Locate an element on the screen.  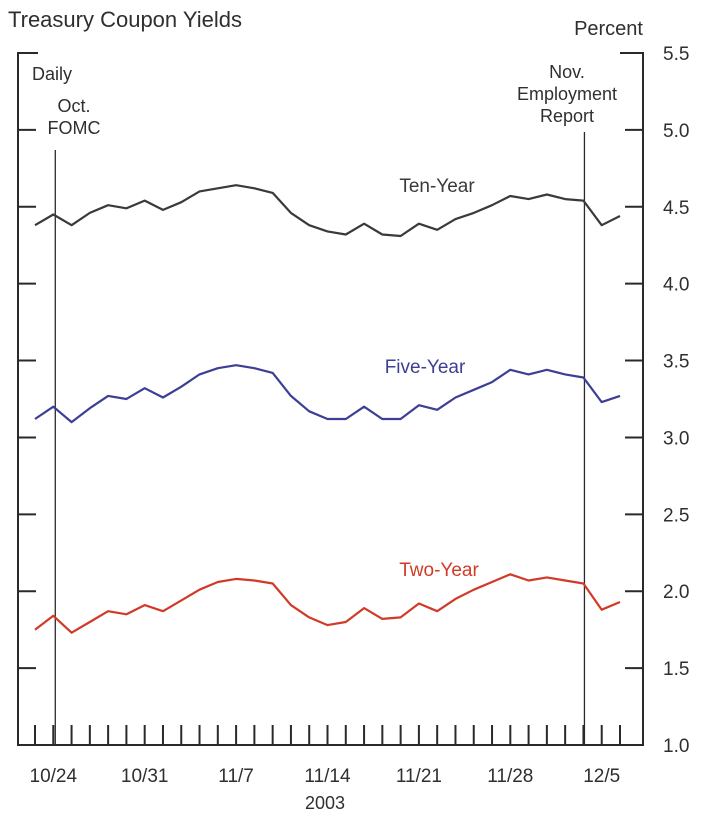
series-line-five-year is located at coordinates (327, 394).